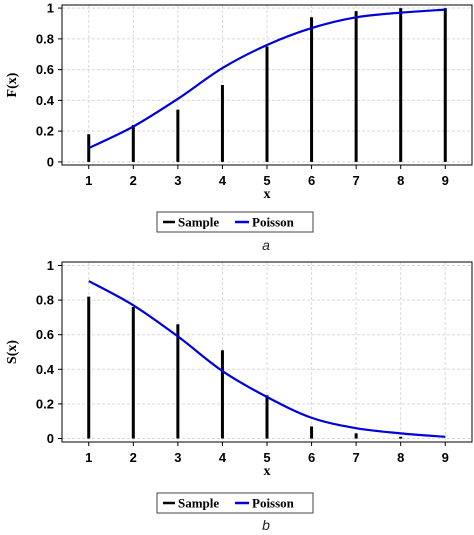 The height and width of the screenshot is (535, 474). What do you see at coordinates (12, 84) in the screenshot?
I see `y-axis-label: F(x)` at bounding box center [12, 84].